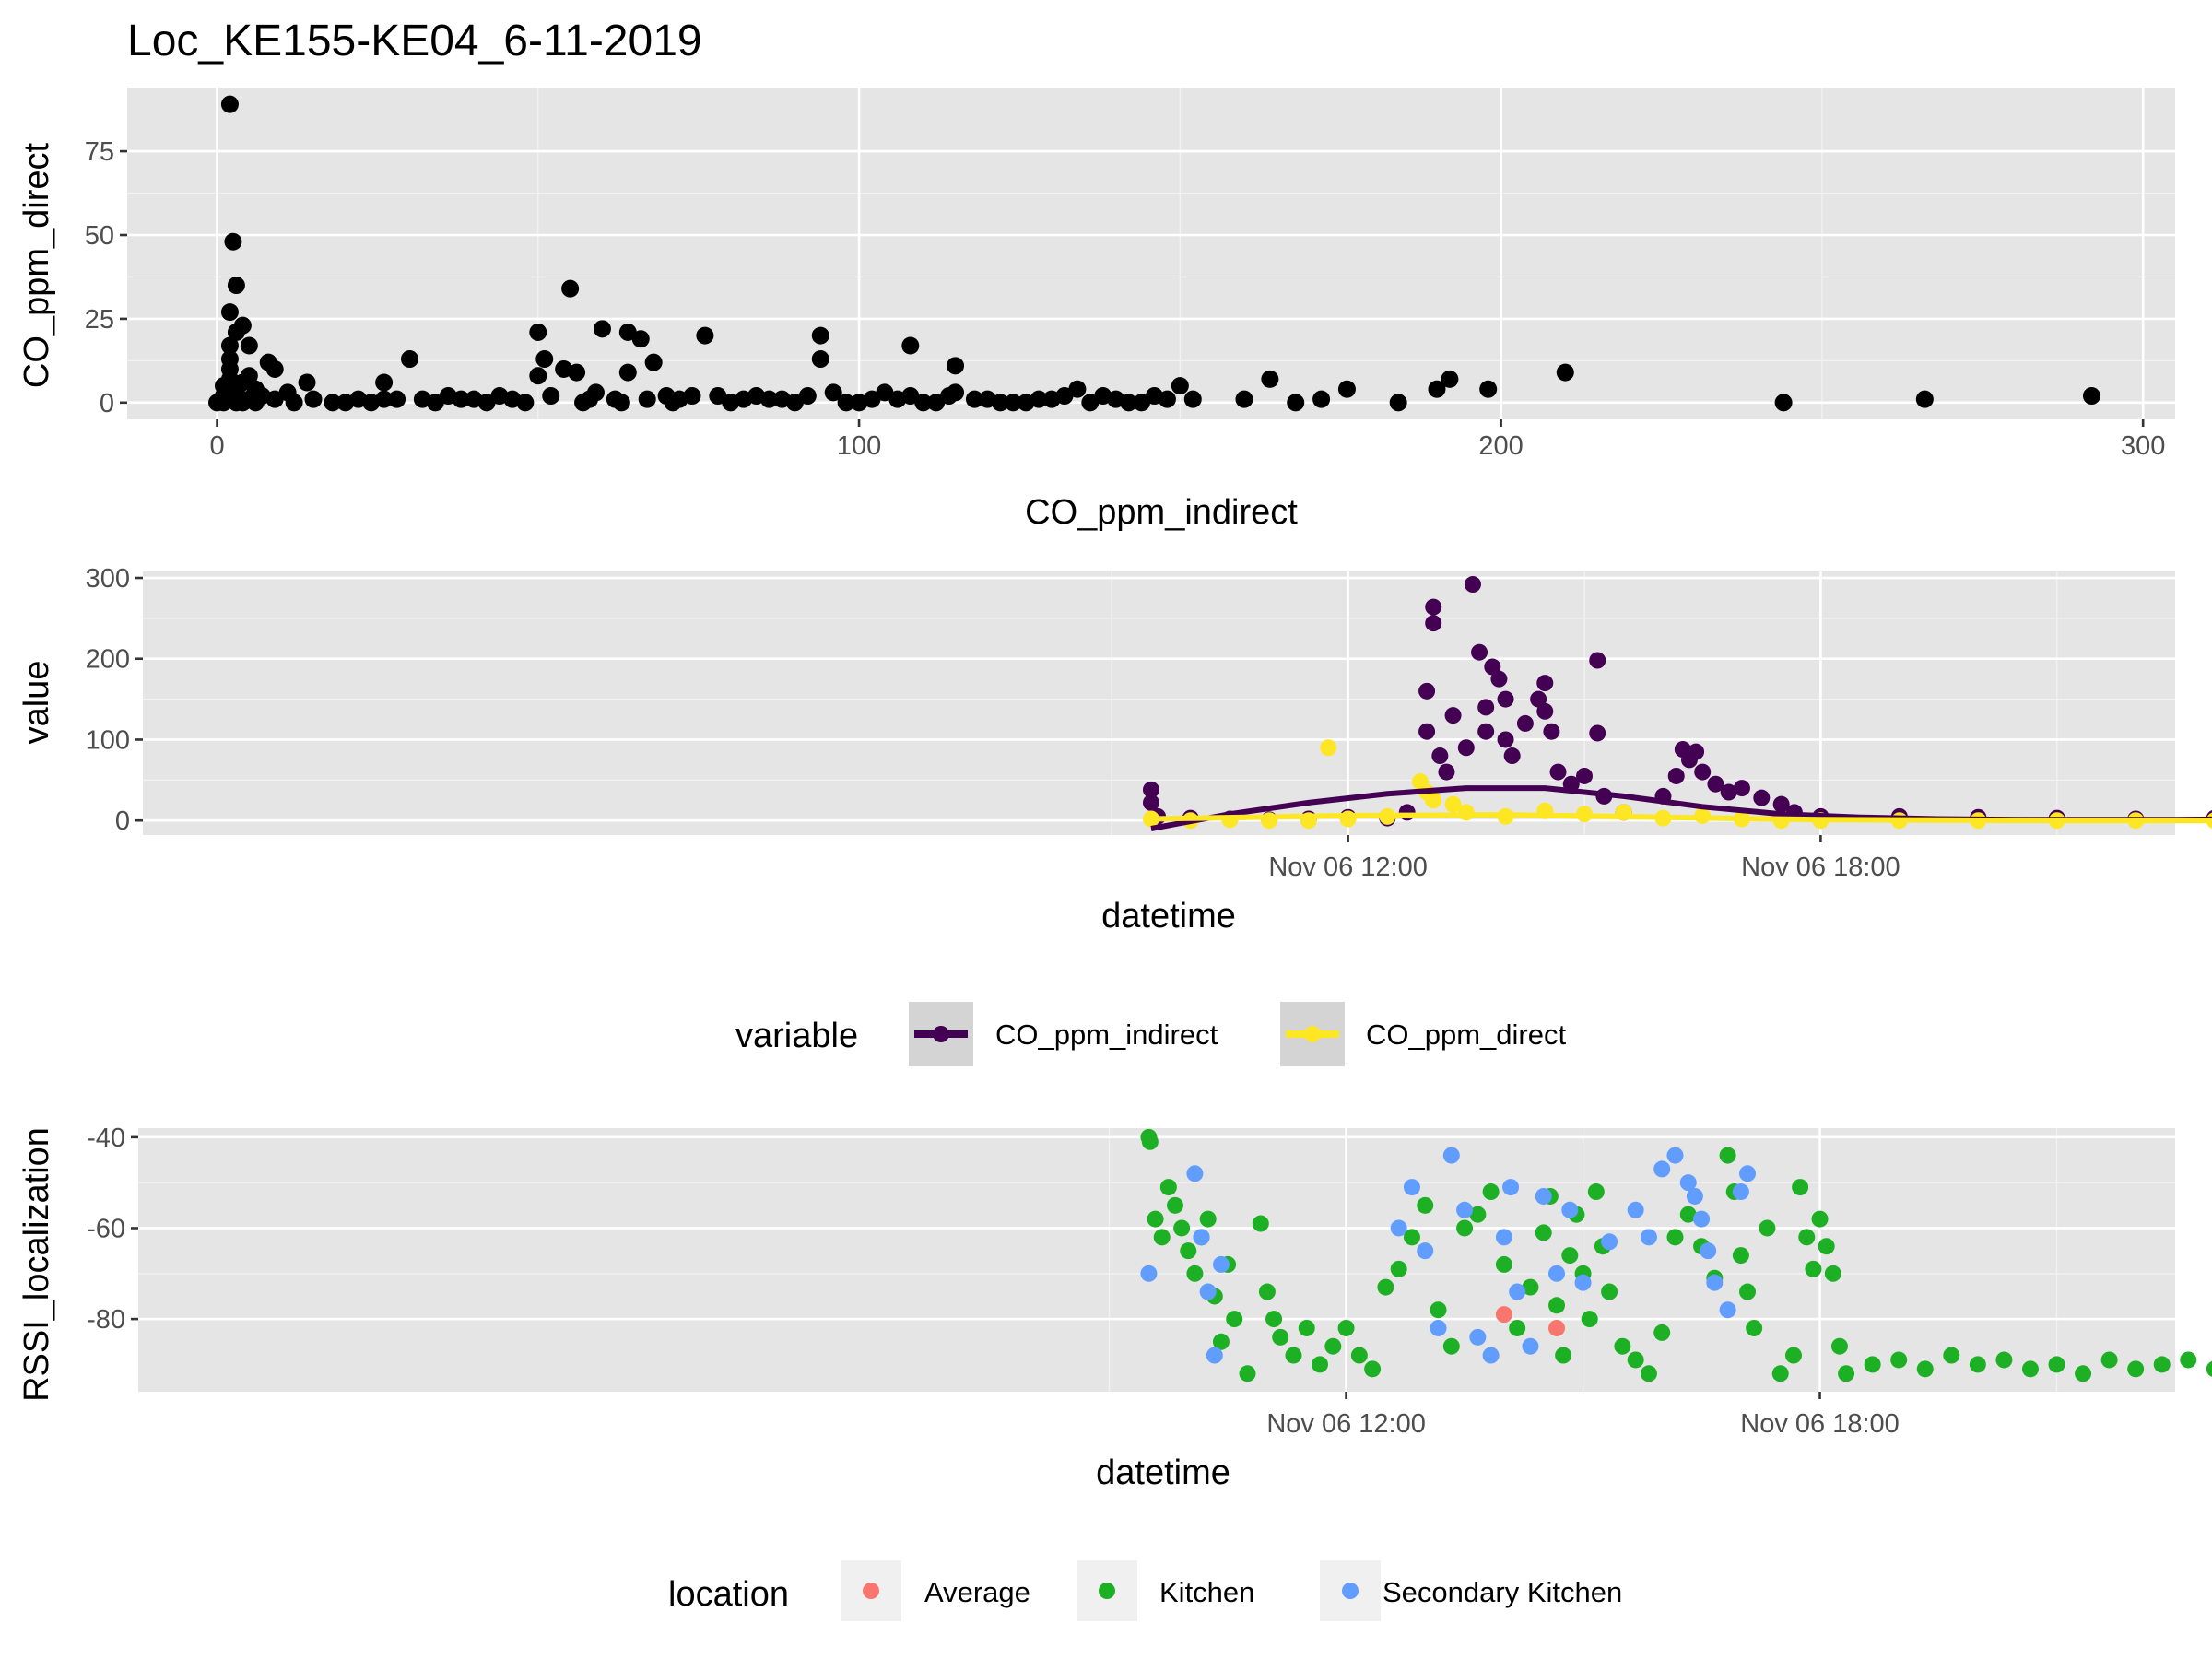  I want to click on p2-y-tick-label: 100, so click(108, 740).